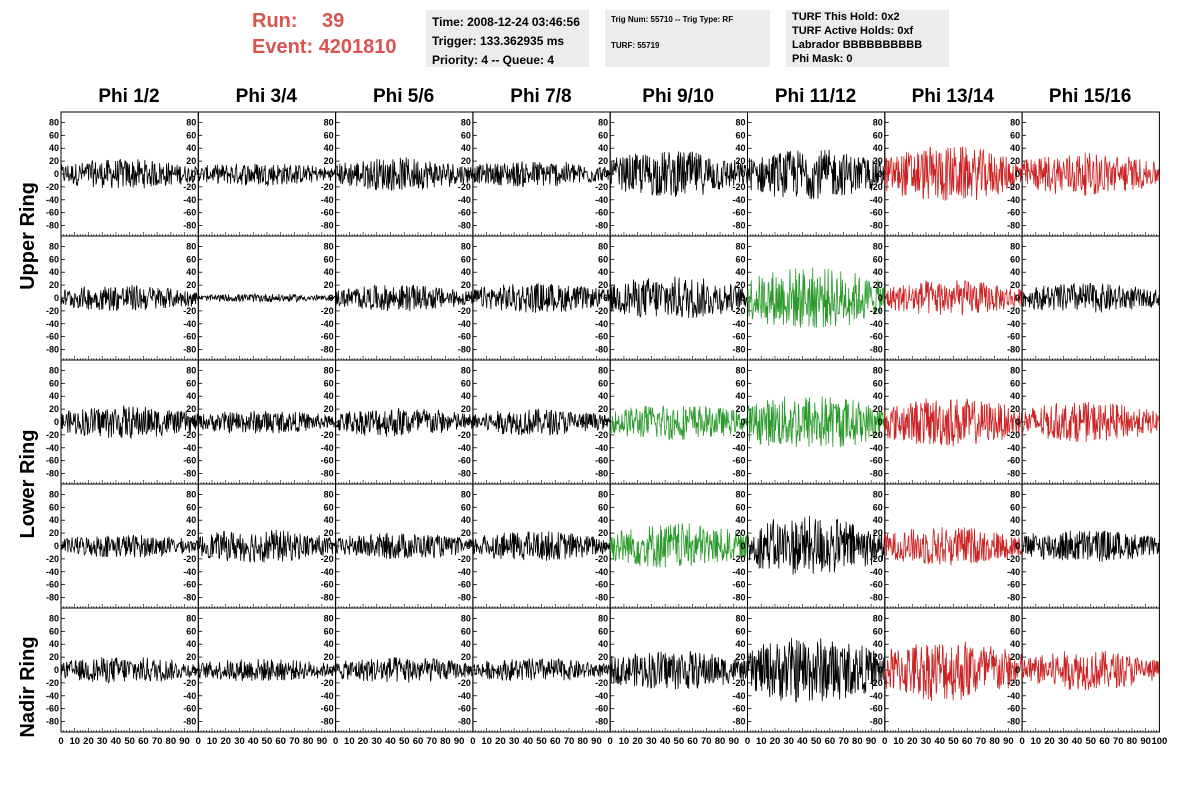  What do you see at coordinates (122, 546) in the screenshot?
I see `waveform-panel-r4-c1: 80 60 40 20 0 -20 -40 -60 -80` at bounding box center [122, 546].